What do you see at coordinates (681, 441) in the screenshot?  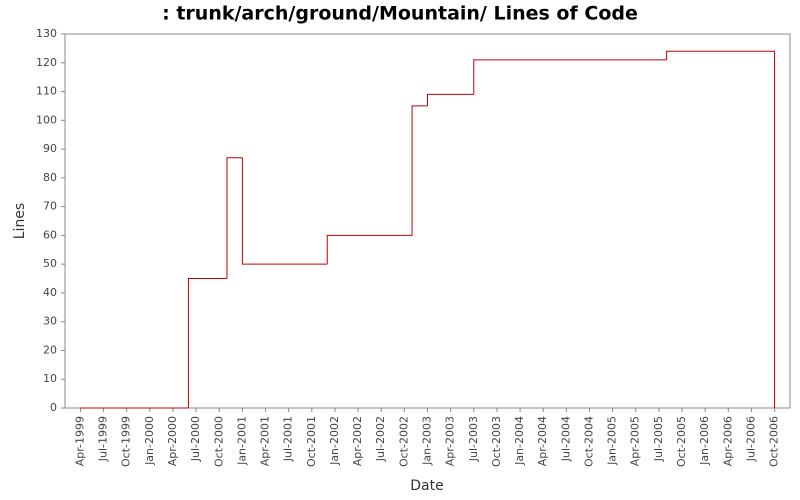 I see `x-tick-label: Oct-2005` at bounding box center [681, 441].